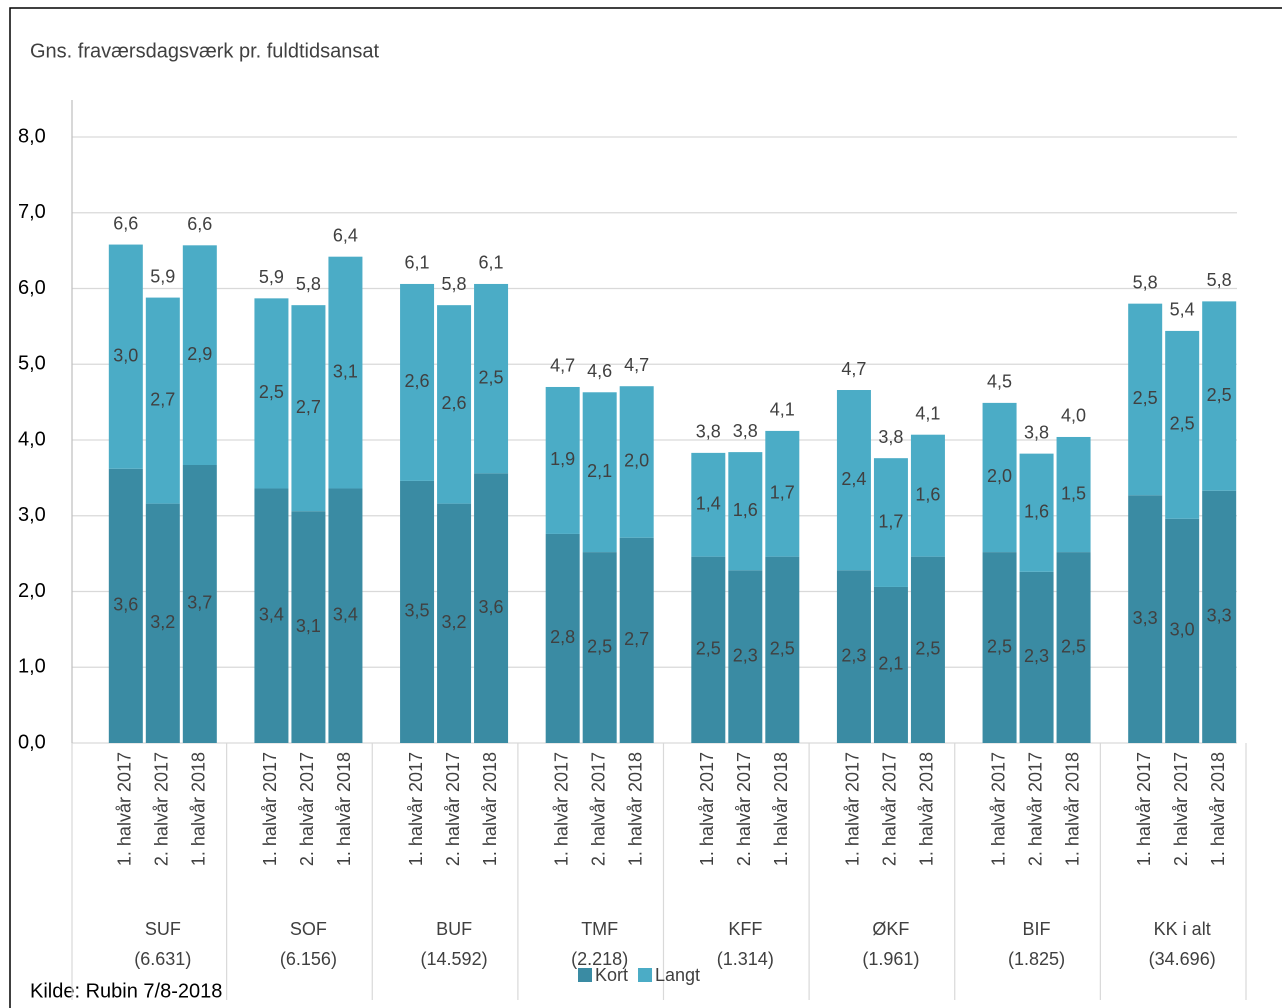 Image resolution: width=1282 pixels, height=1008 pixels. I want to click on group-label: BIF, so click(1037, 929).